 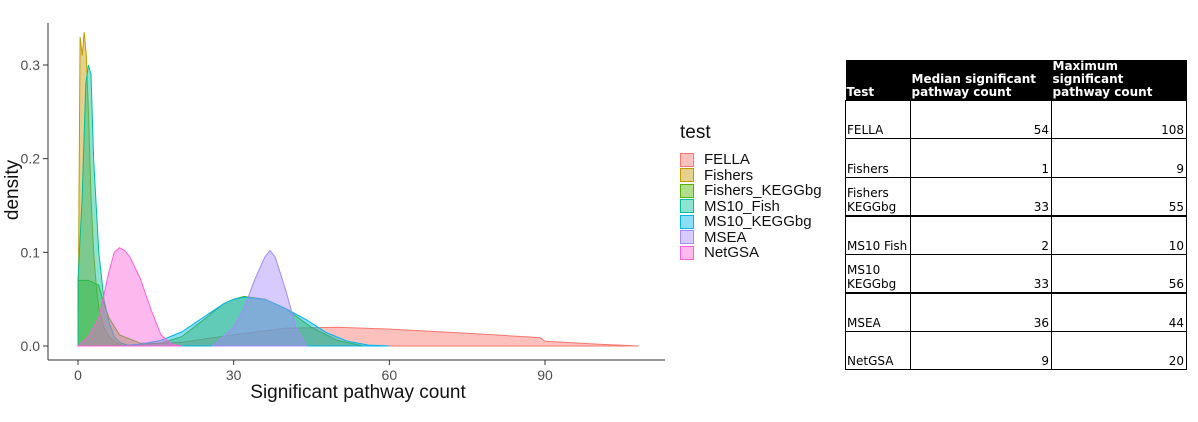 I want to click on cell-max: 9, so click(x=1119, y=158).